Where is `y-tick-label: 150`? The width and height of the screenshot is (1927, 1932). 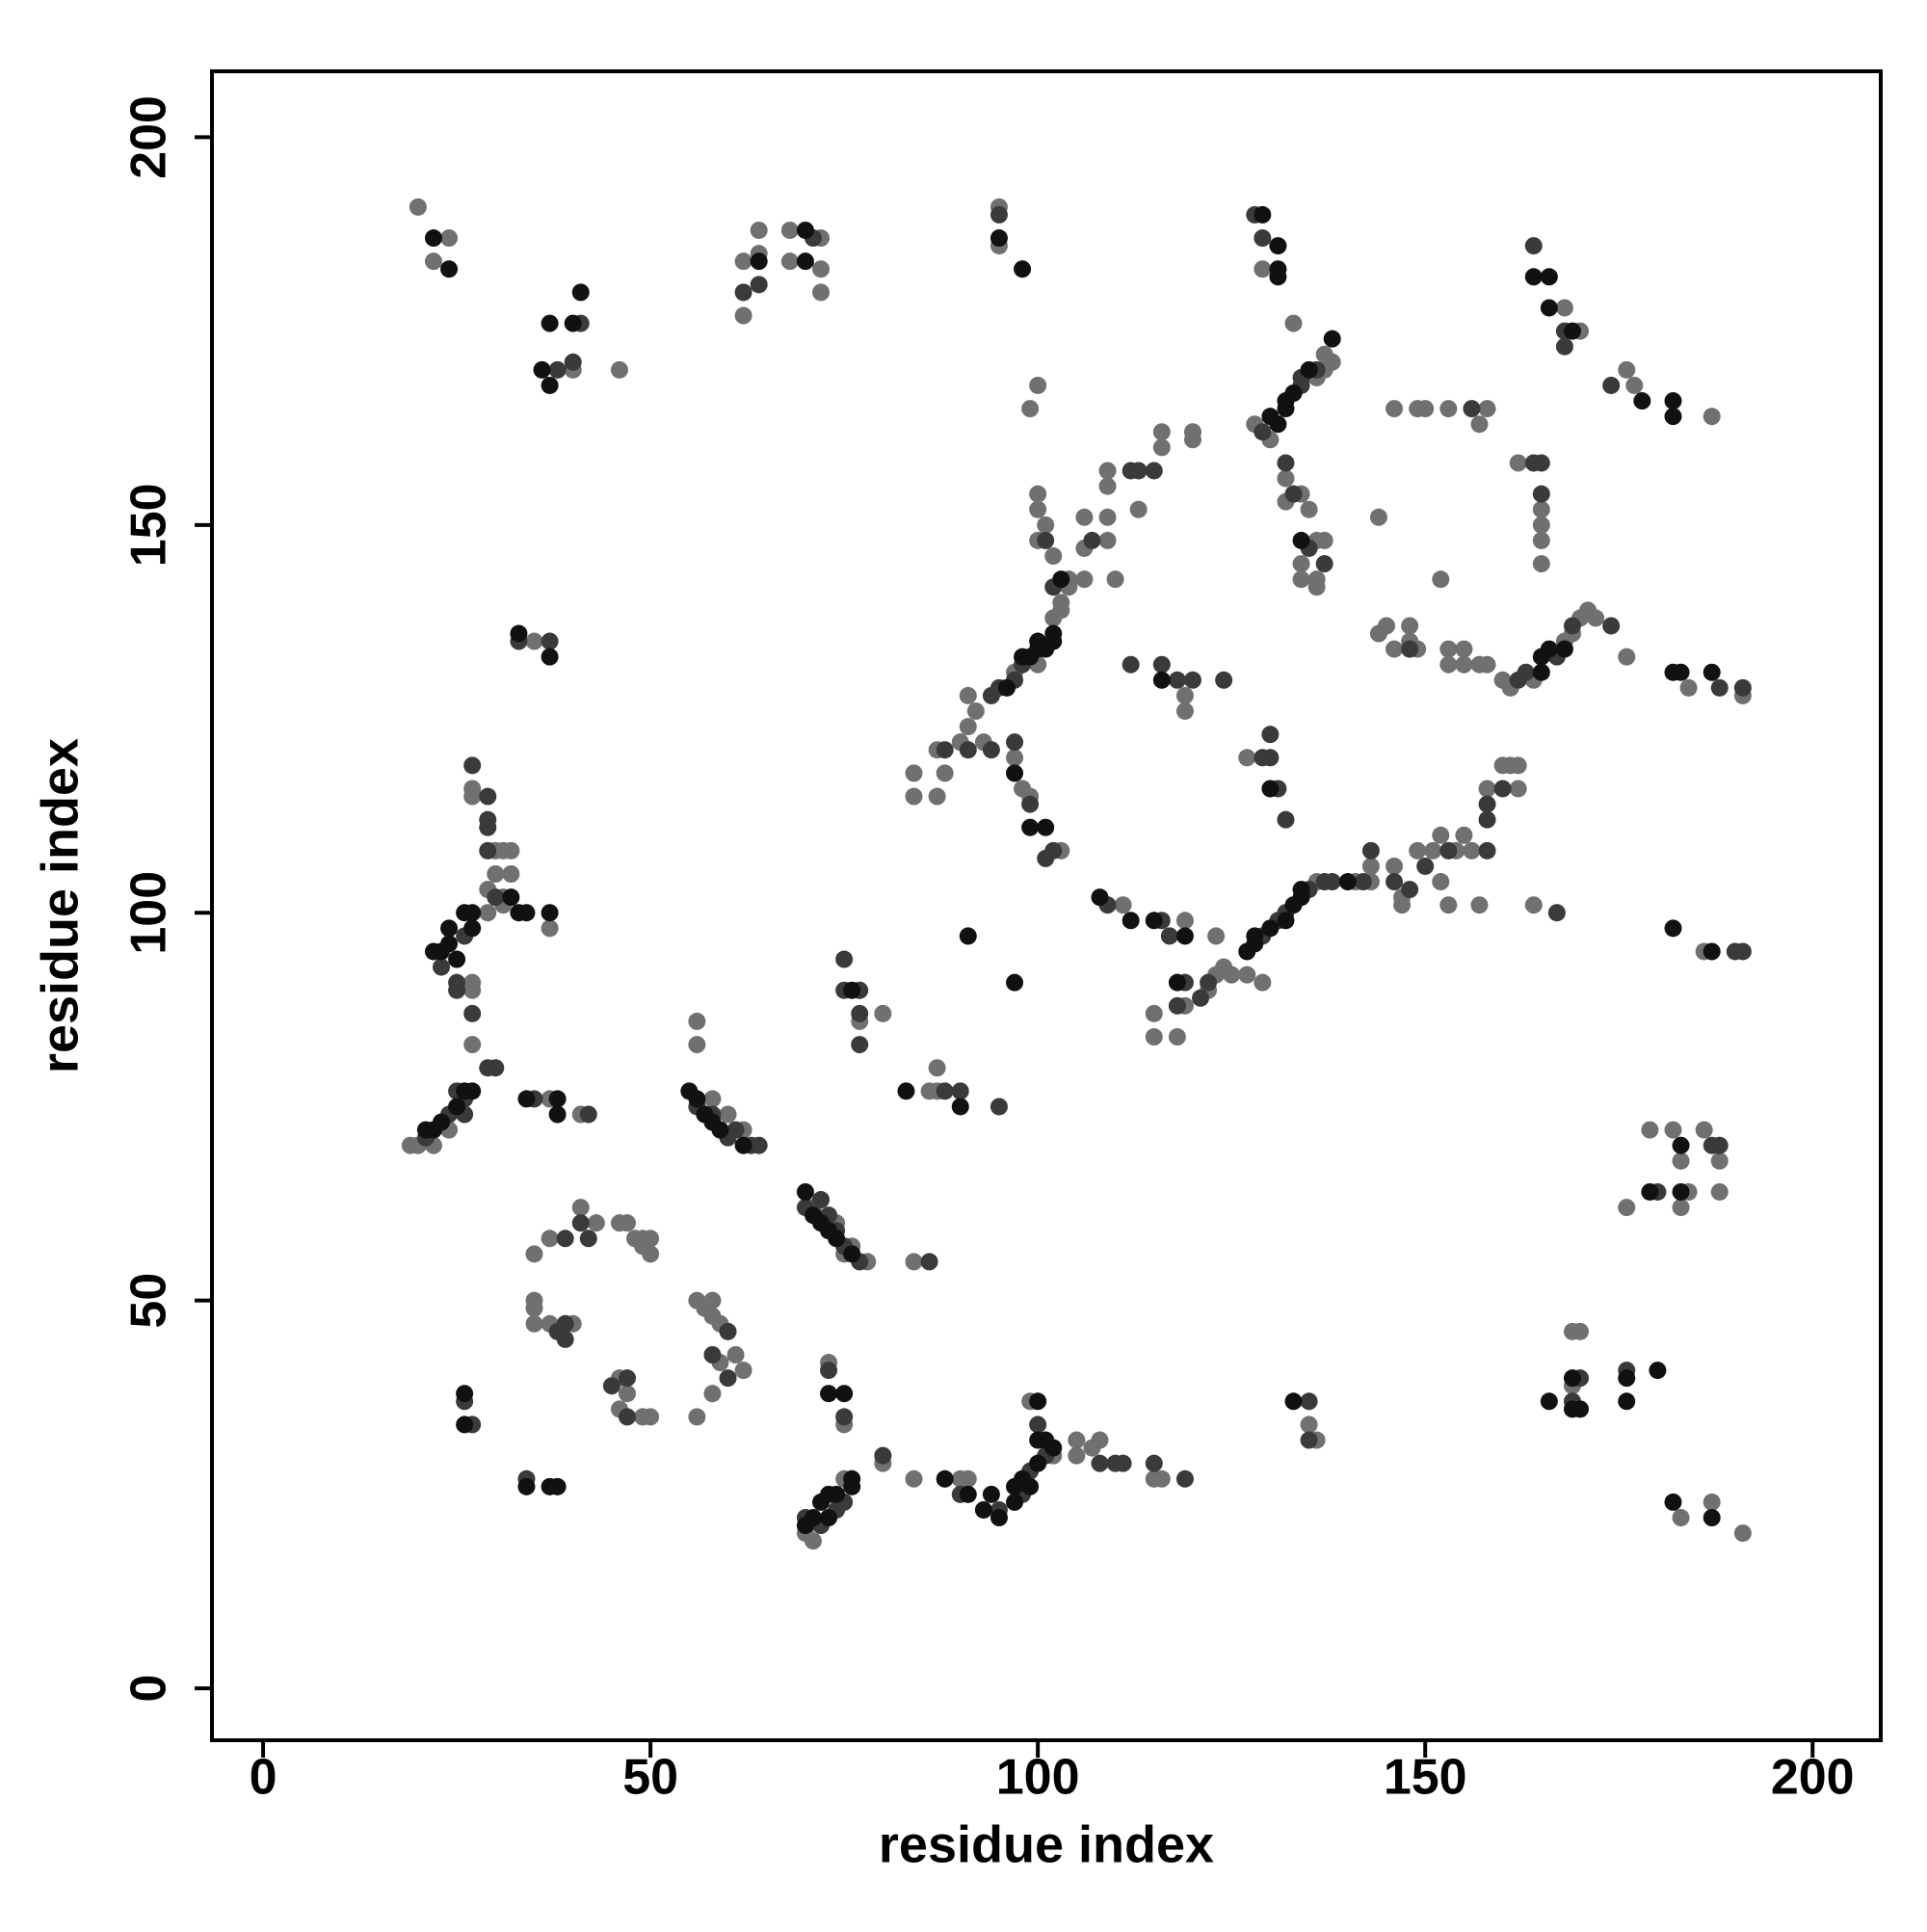
y-tick-label: 150 is located at coordinates (149, 525).